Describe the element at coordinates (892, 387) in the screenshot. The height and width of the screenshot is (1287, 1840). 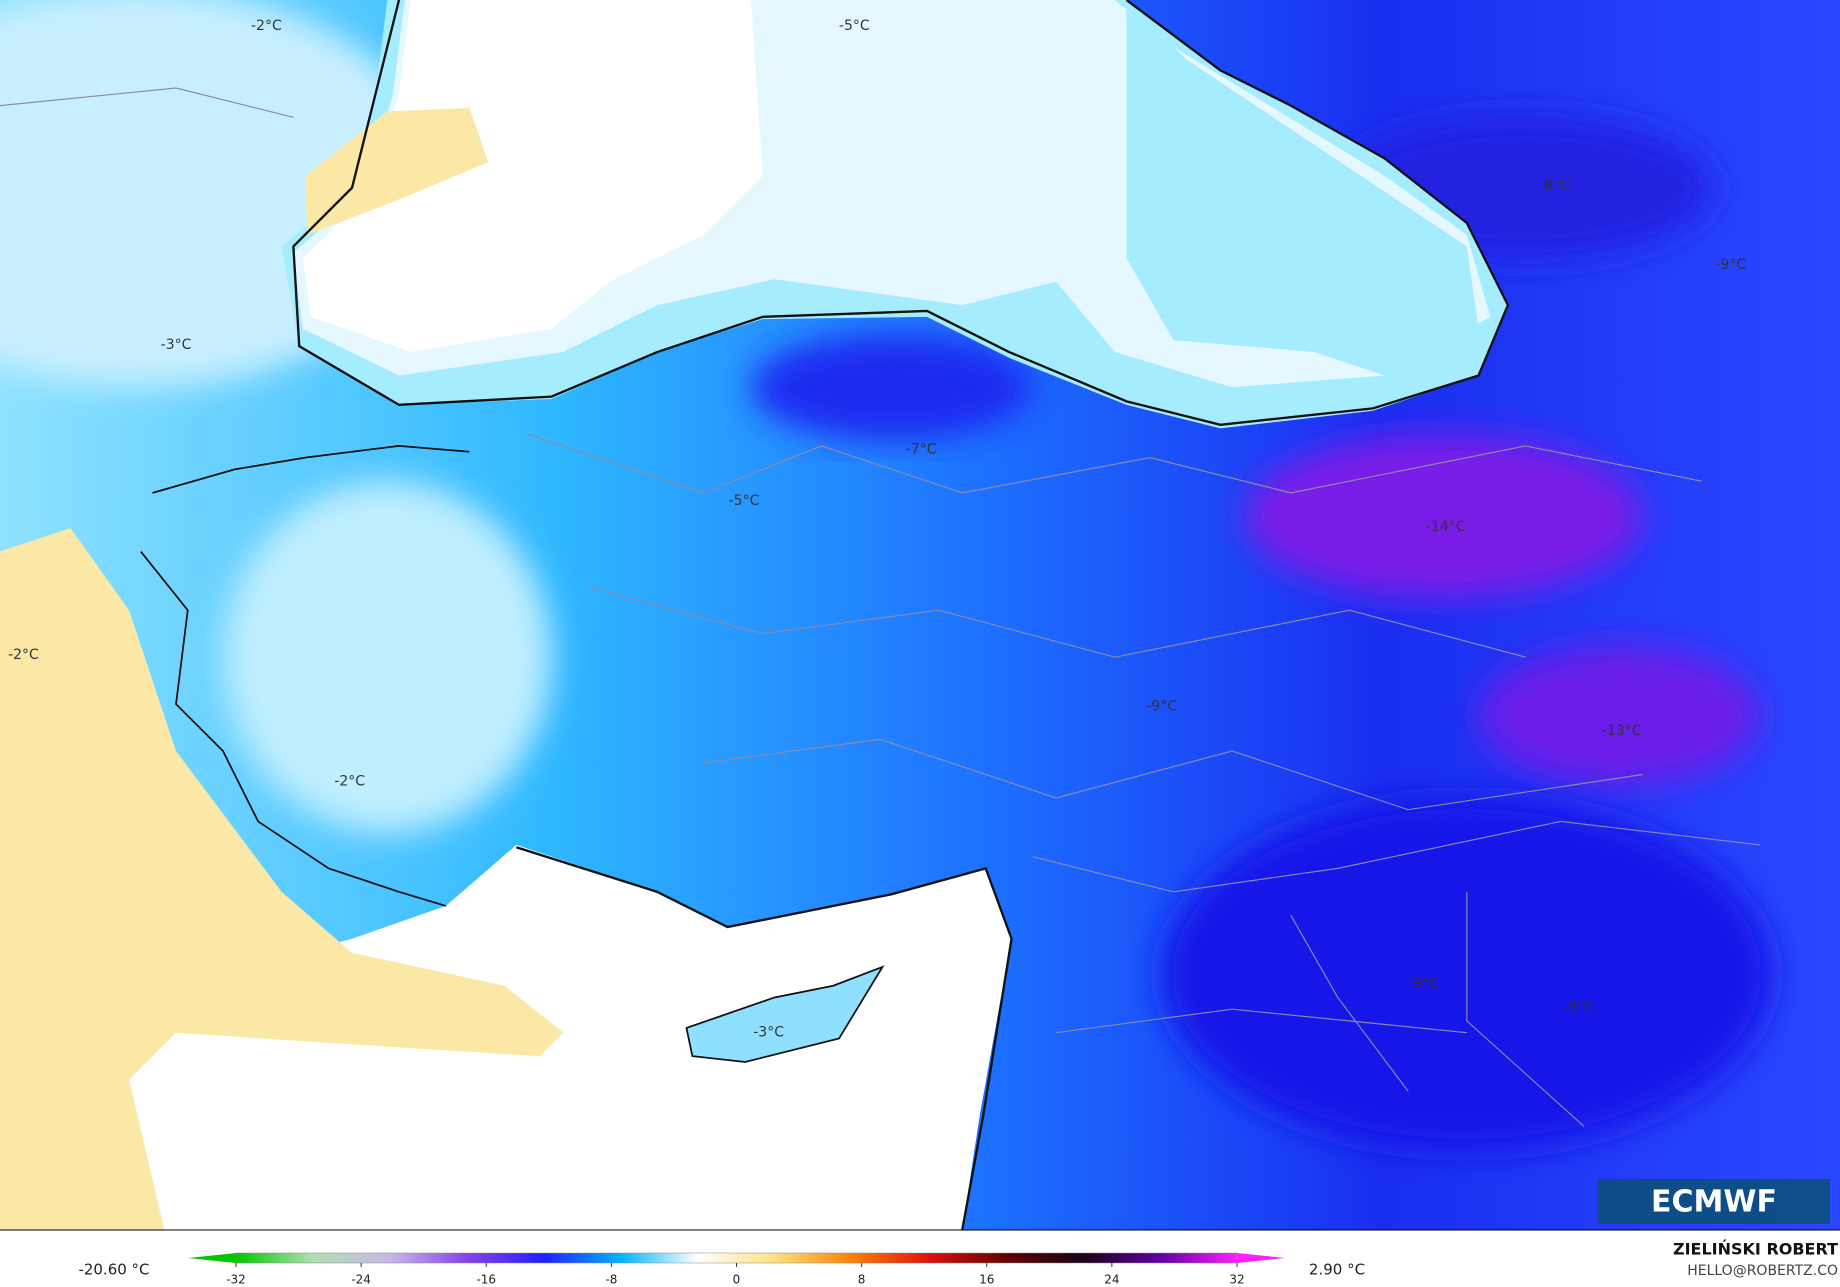
I see `cold-area` at that location.